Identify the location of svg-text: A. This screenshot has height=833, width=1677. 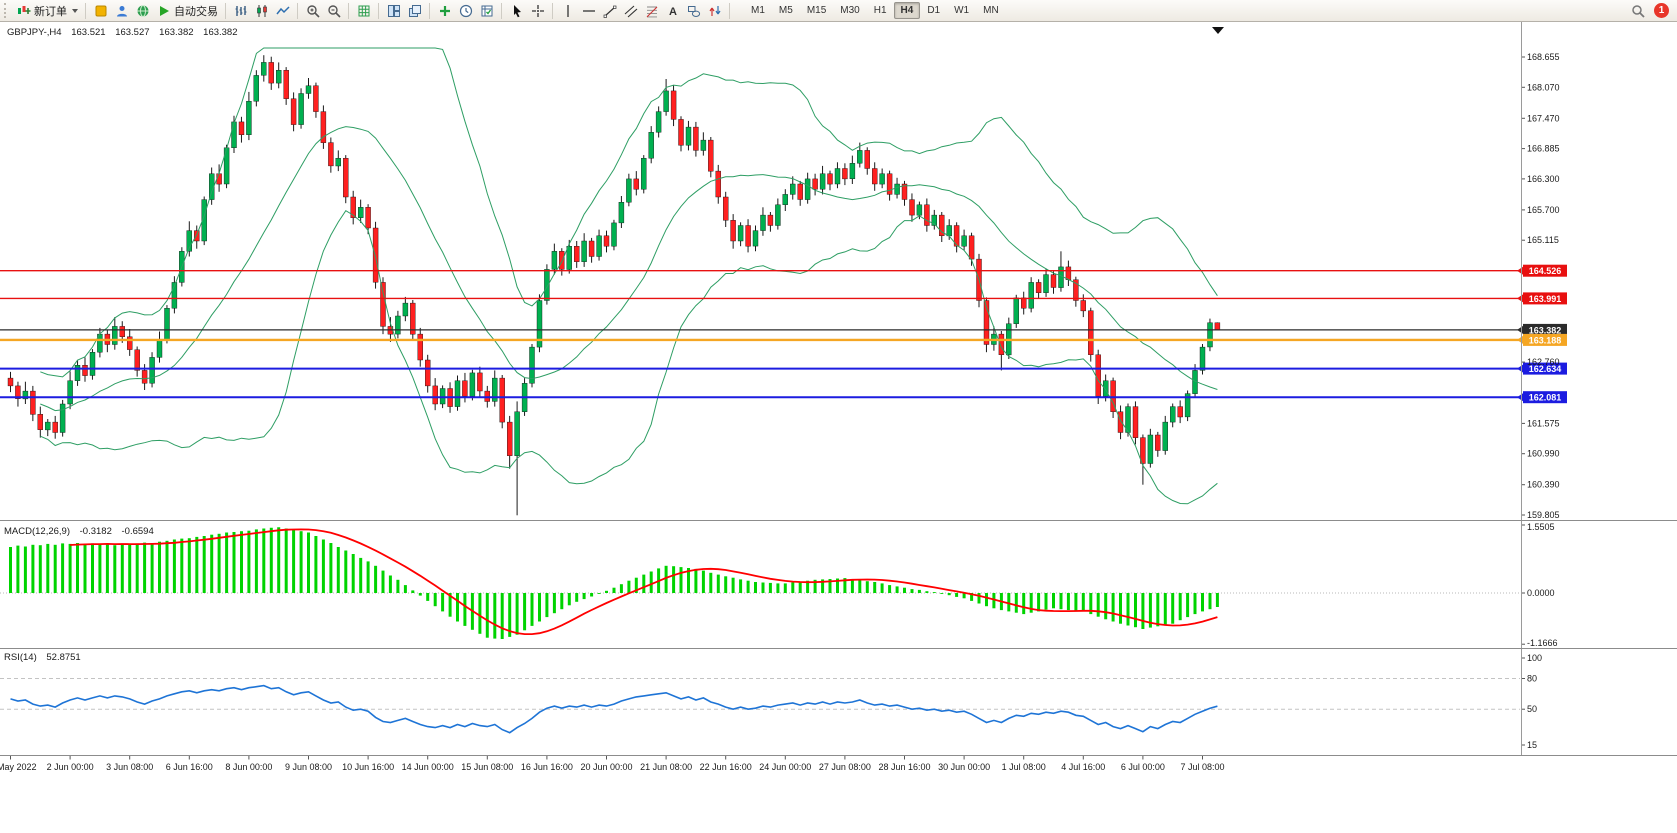
(673, 12).